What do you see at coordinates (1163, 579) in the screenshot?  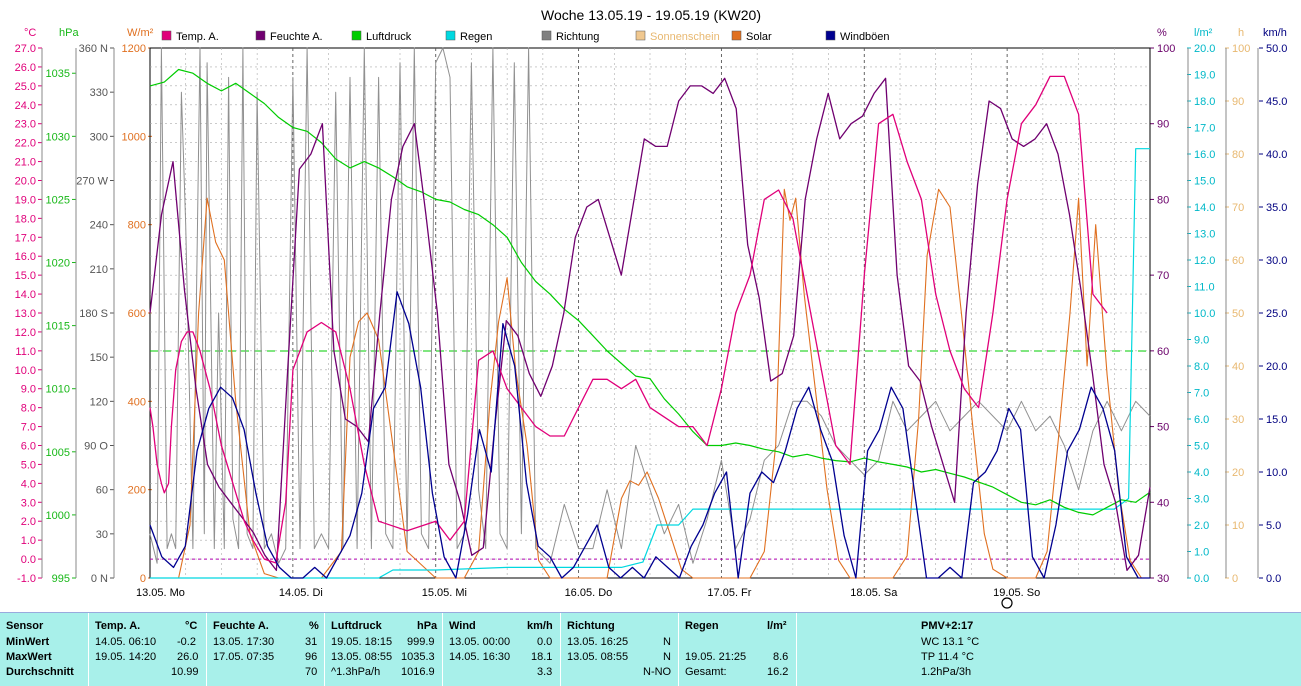 I see `hum-tick-label: 30` at bounding box center [1163, 579].